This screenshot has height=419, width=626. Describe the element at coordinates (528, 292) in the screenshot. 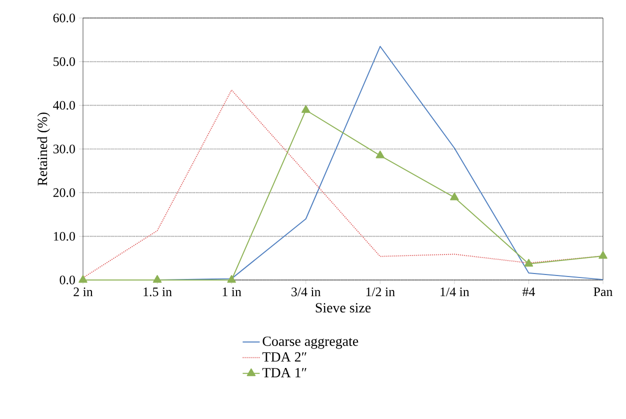

I see `x-tick-label: #4` at that location.